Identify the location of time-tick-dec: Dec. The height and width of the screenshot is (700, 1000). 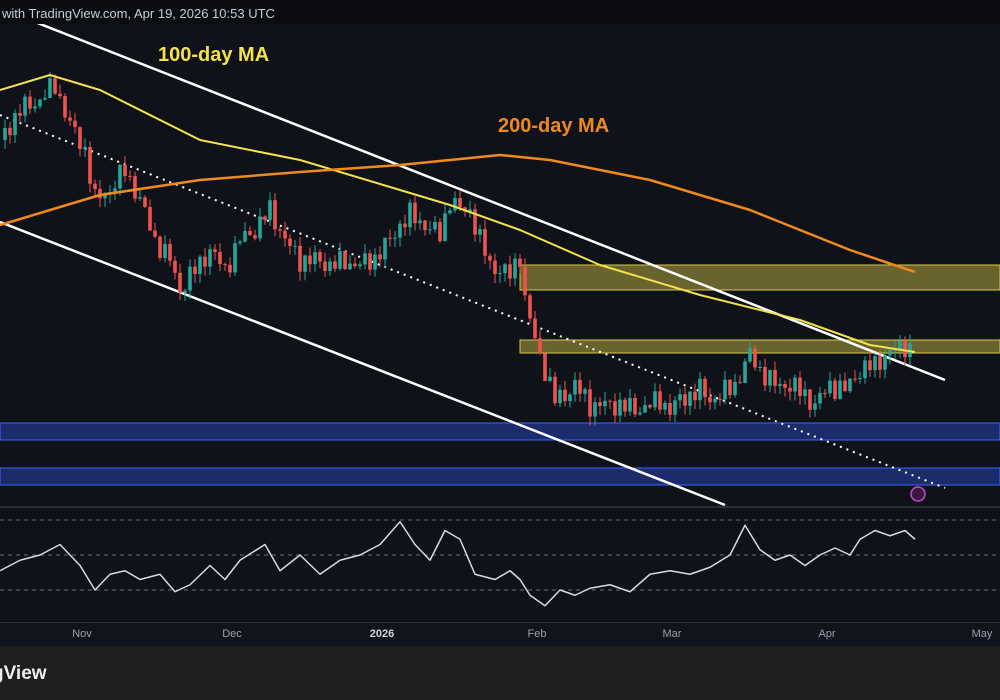
(232, 634).